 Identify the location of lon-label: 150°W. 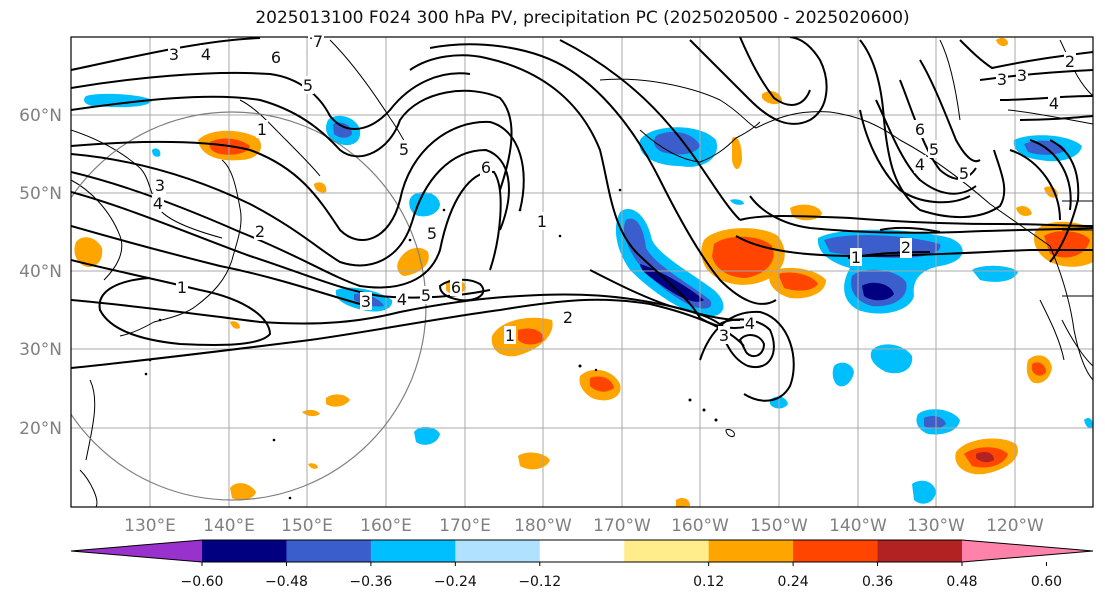
(779, 526).